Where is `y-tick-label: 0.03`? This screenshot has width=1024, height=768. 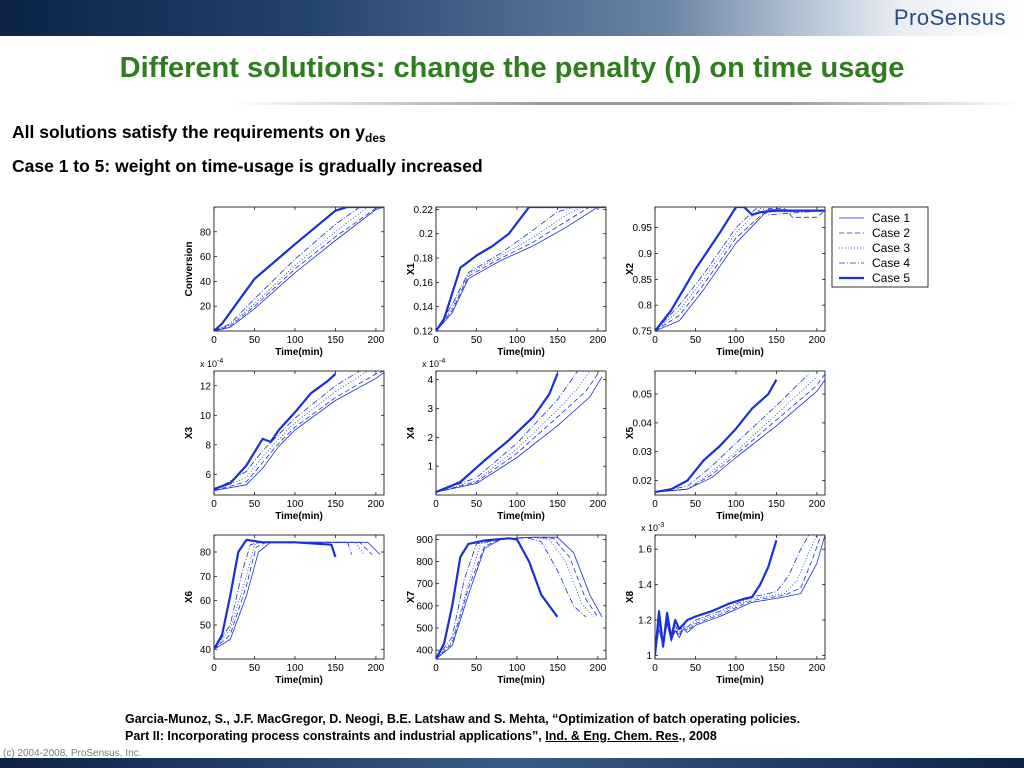
y-tick-label: 0.03 is located at coordinates (643, 452).